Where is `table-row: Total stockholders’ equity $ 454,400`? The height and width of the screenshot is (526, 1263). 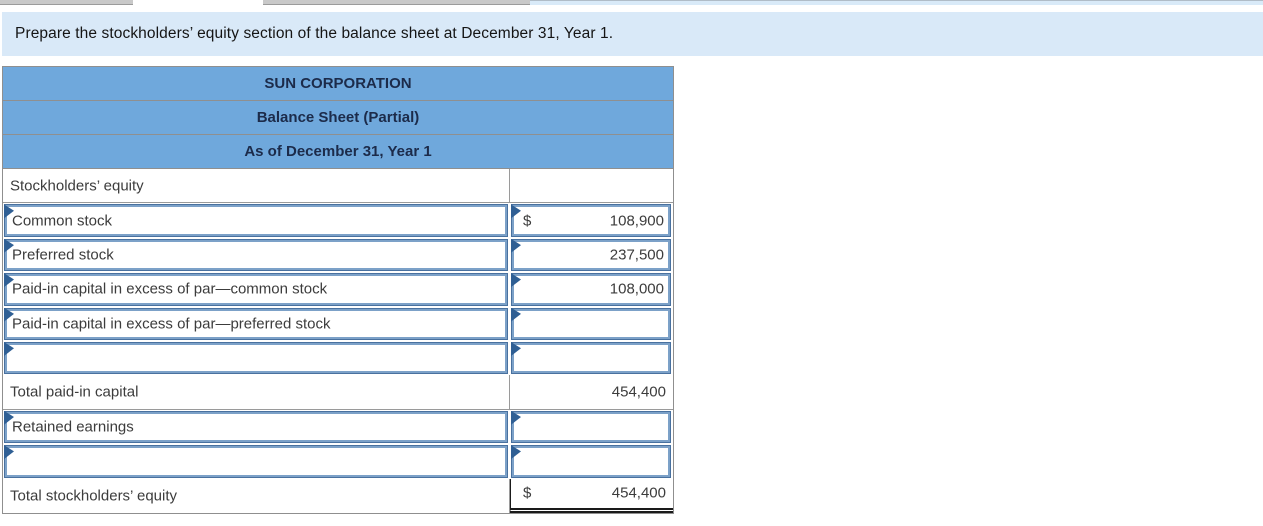 table-row: Total stockholders’ equity $ 454,400 is located at coordinates (338, 495).